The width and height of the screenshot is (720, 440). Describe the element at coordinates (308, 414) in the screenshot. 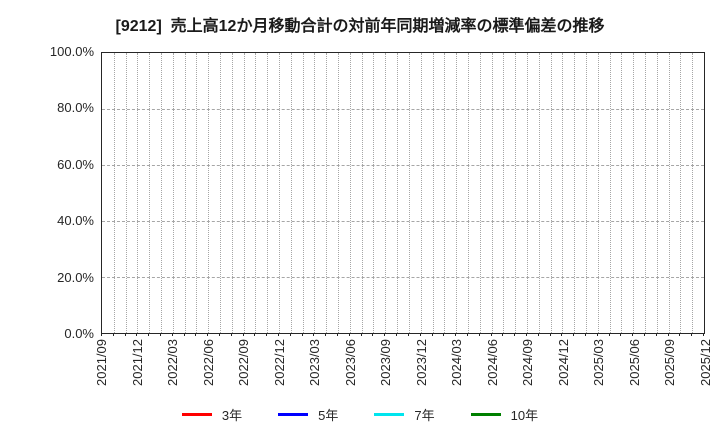

I see `legend-item: 5年` at that location.